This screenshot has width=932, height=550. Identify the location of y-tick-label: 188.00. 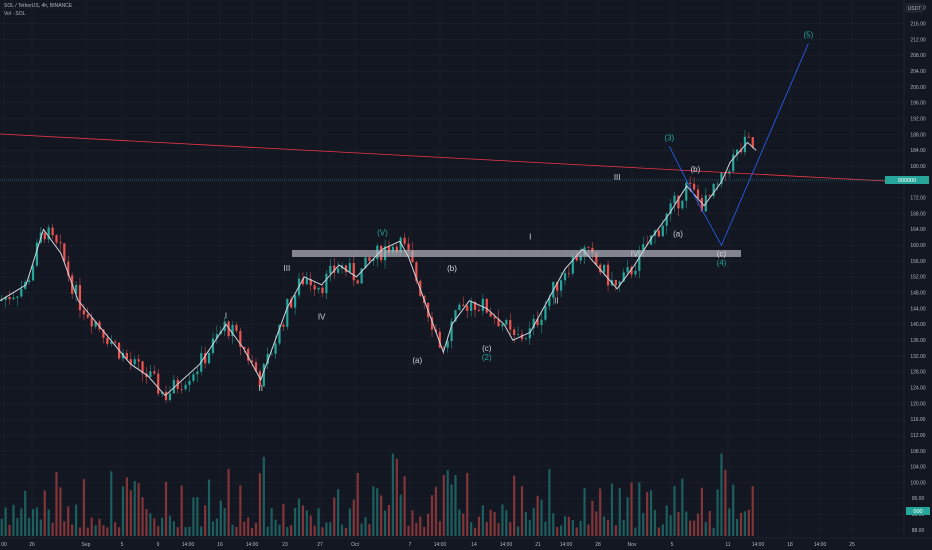
(918, 135).